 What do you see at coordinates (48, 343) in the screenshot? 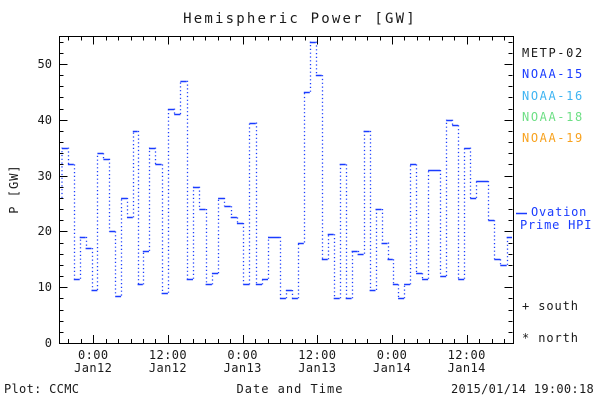
I see `y-tick-label-0: 0` at bounding box center [48, 343].